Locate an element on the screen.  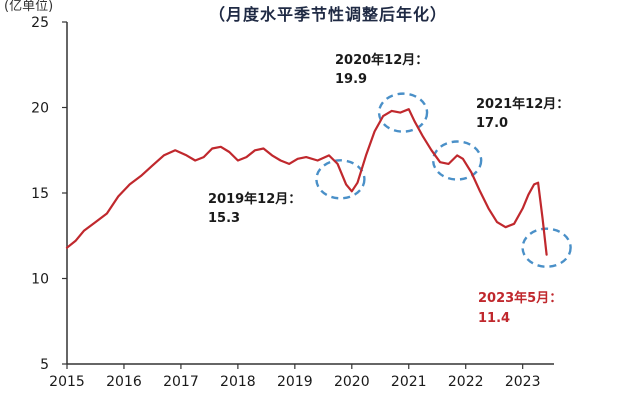
x-tick-label: 2018 is located at coordinates (238, 382).